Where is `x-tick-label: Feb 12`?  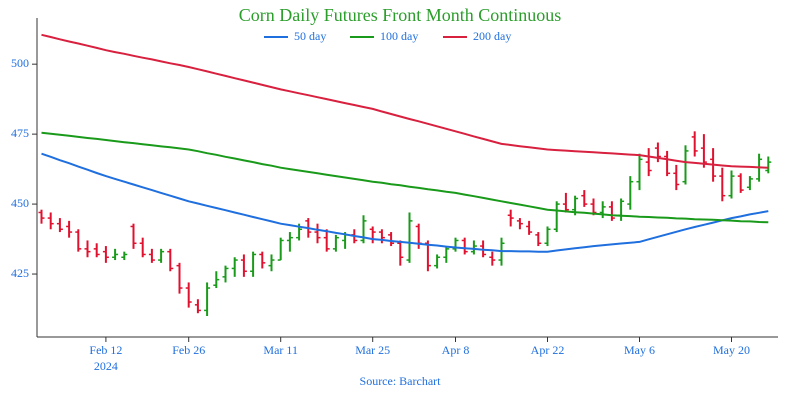 x-tick-label: Feb 12 is located at coordinates (105, 350).